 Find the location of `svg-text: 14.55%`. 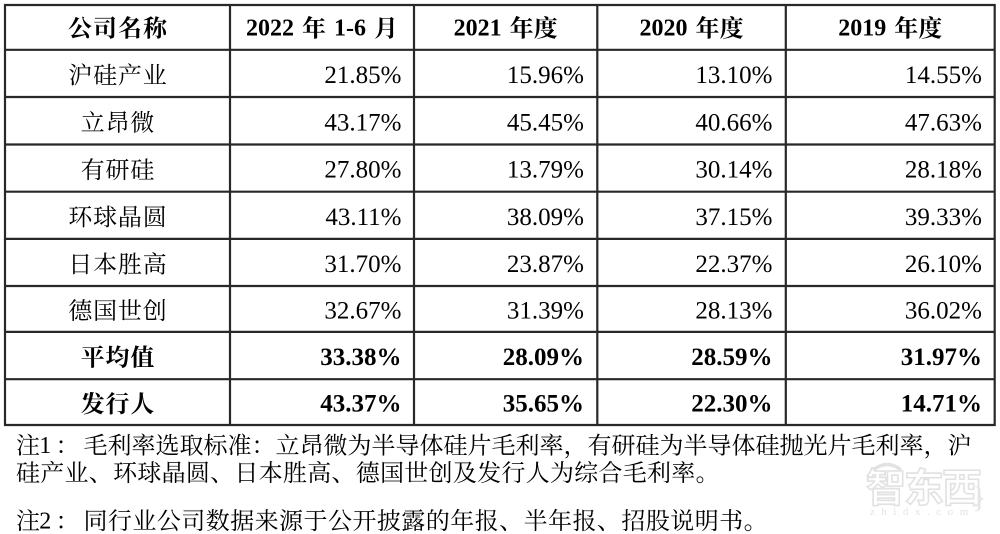

svg-text: 14.55% is located at coordinates (943, 75).